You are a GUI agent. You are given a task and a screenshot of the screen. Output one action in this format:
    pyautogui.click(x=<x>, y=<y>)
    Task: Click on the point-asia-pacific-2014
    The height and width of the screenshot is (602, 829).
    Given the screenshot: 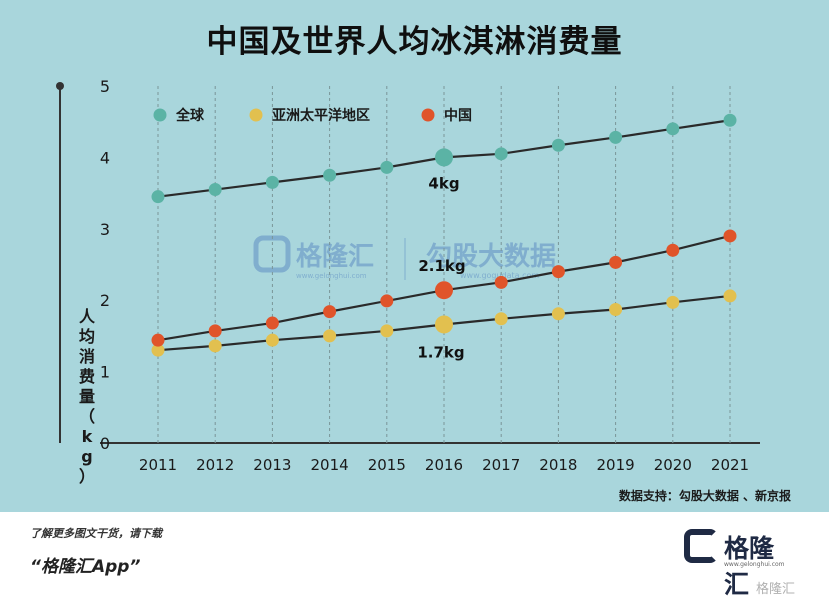 What is the action you would take?
    pyautogui.click(x=330, y=336)
    